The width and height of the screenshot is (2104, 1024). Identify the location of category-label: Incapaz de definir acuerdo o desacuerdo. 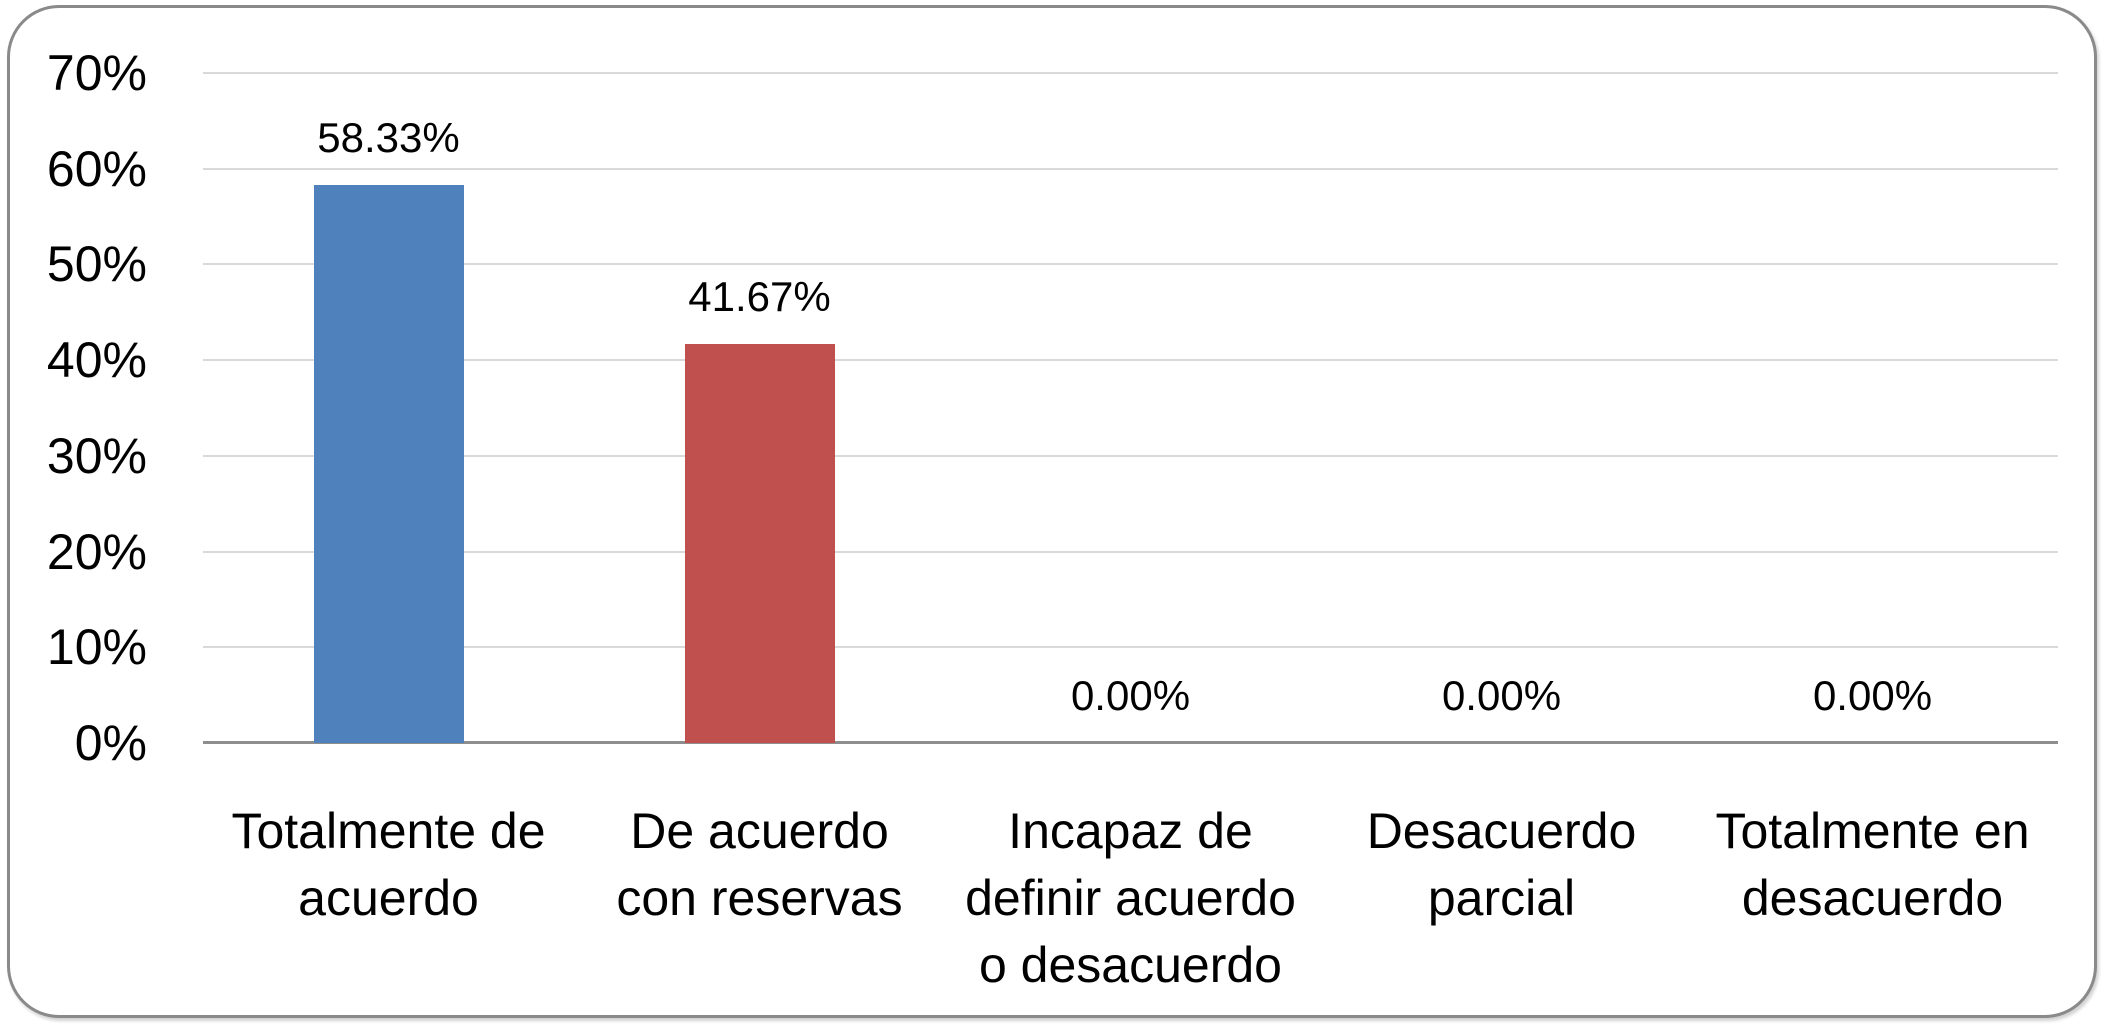
(1130, 898).